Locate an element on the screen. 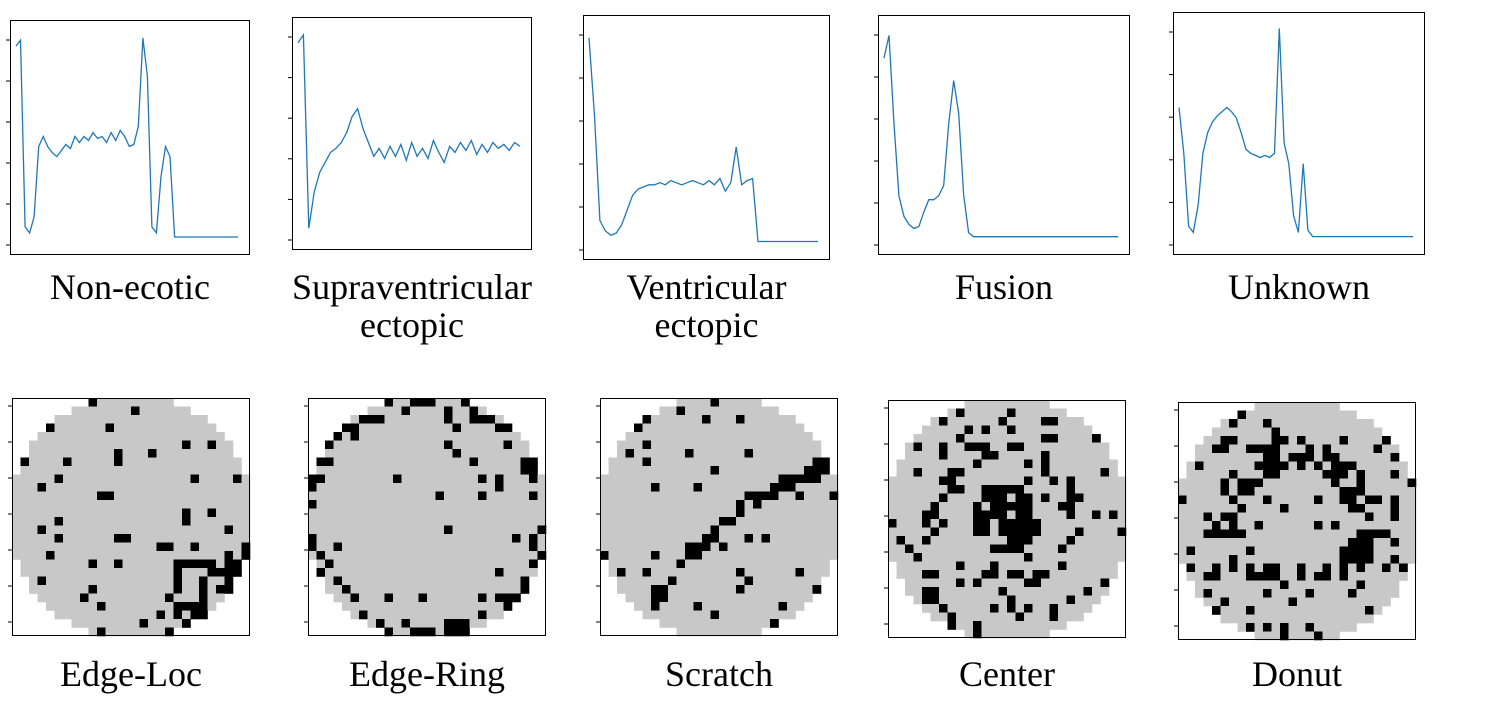 The image size is (1490, 719). plot-frame is located at coordinates (1297, 521).